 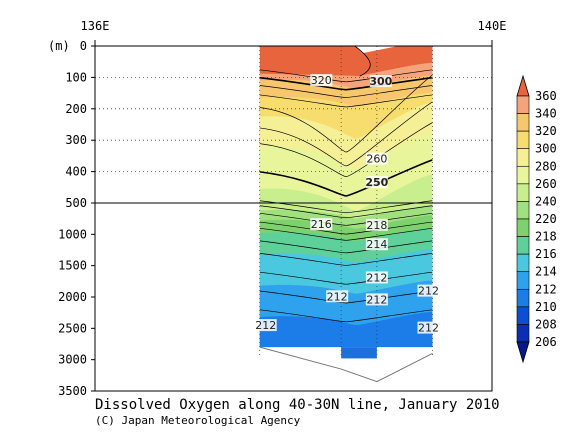 I want to click on colorbar-extend-bottom, so click(x=523, y=352).